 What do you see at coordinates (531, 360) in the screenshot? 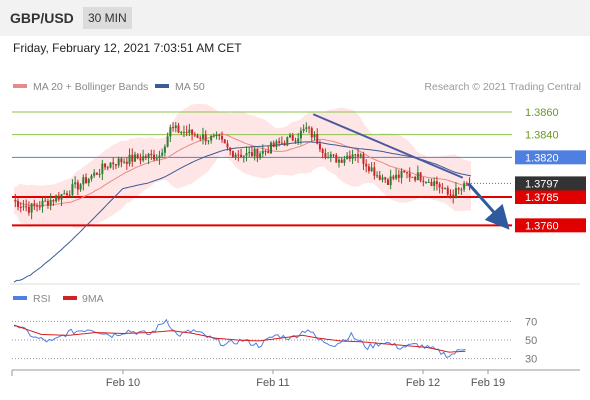
I see `rsi-tick-label: 30` at bounding box center [531, 360].